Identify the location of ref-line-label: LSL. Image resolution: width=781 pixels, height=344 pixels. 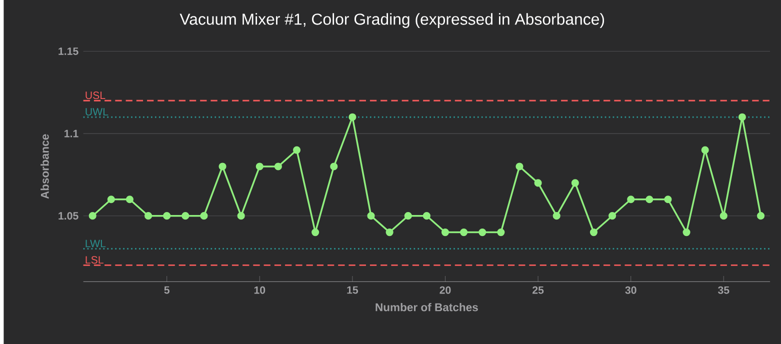
(95, 260).